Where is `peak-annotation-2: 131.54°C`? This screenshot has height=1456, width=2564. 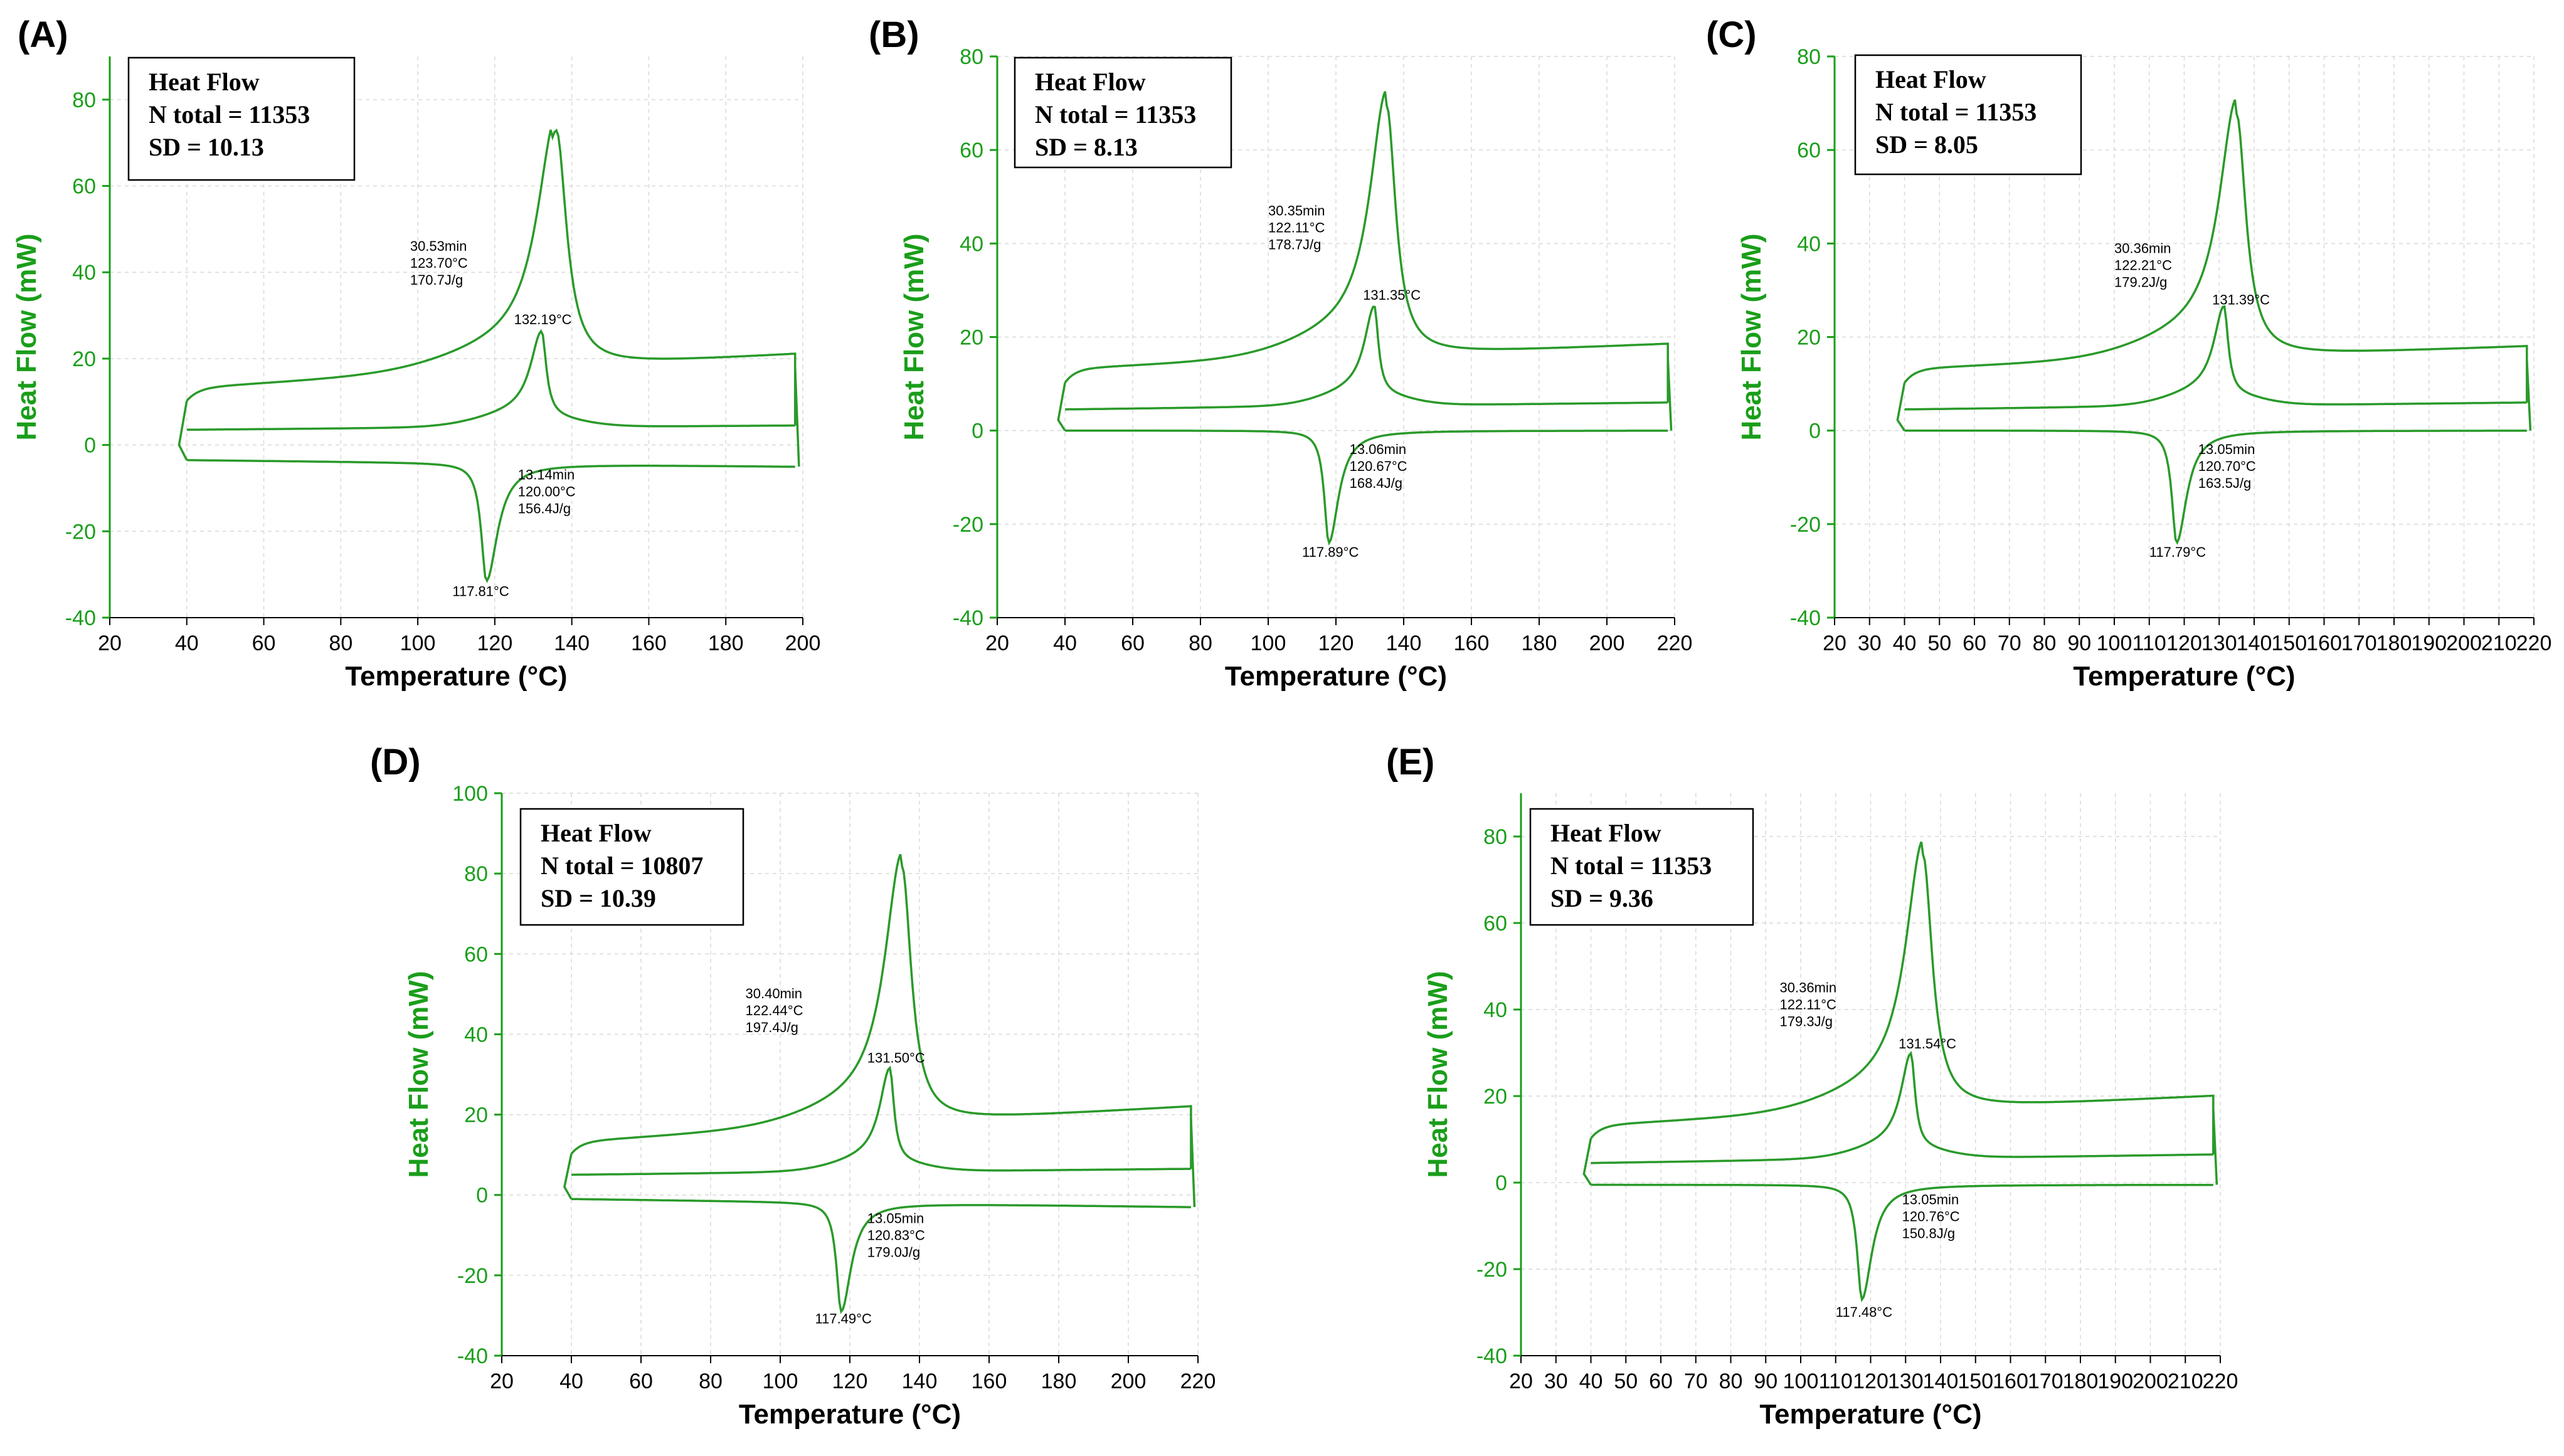
peak-annotation-2: 131.54°C is located at coordinates (1927, 1044).